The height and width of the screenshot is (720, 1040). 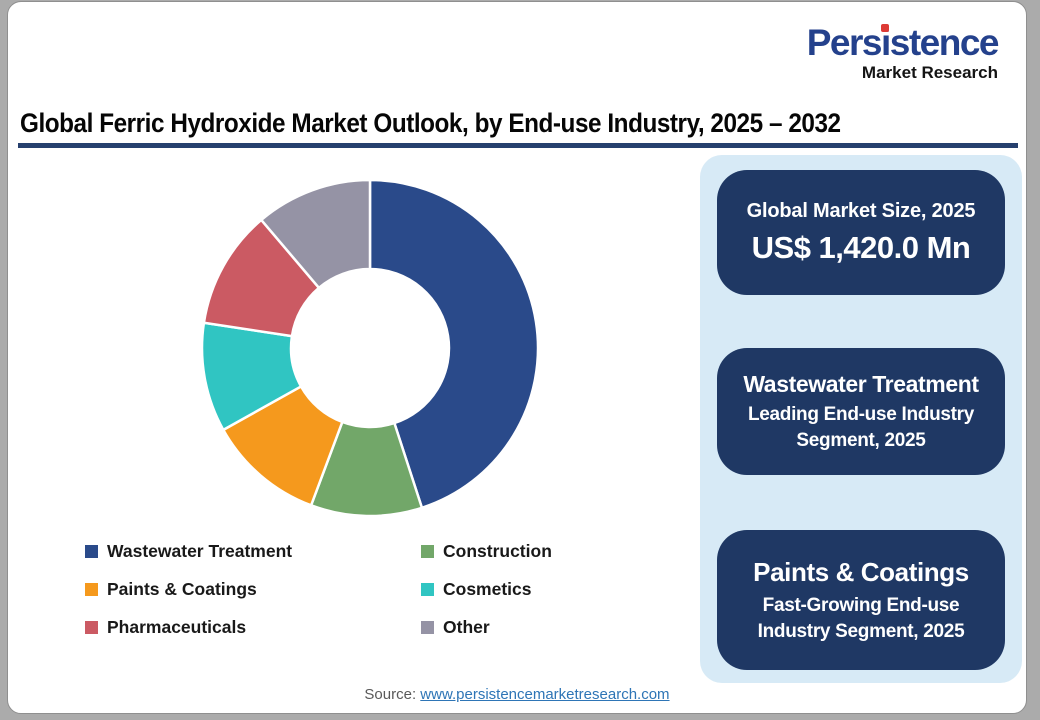 What do you see at coordinates (390, 694) in the screenshot?
I see `source-label: Source:` at bounding box center [390, 694].